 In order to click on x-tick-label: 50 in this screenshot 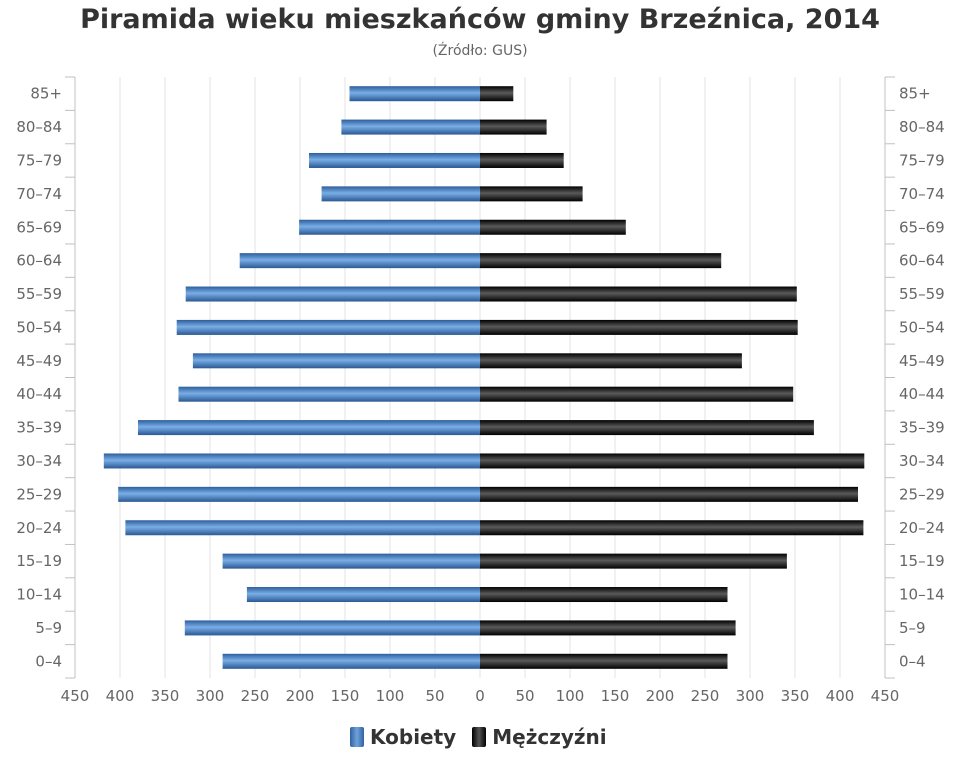, I will do `click(434, 696)`.